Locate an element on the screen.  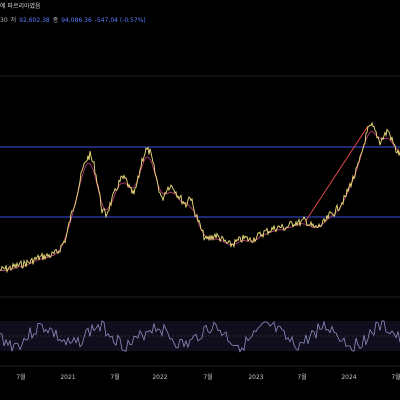
x-tick-label: 2022 is located at coordinates (159, 377).